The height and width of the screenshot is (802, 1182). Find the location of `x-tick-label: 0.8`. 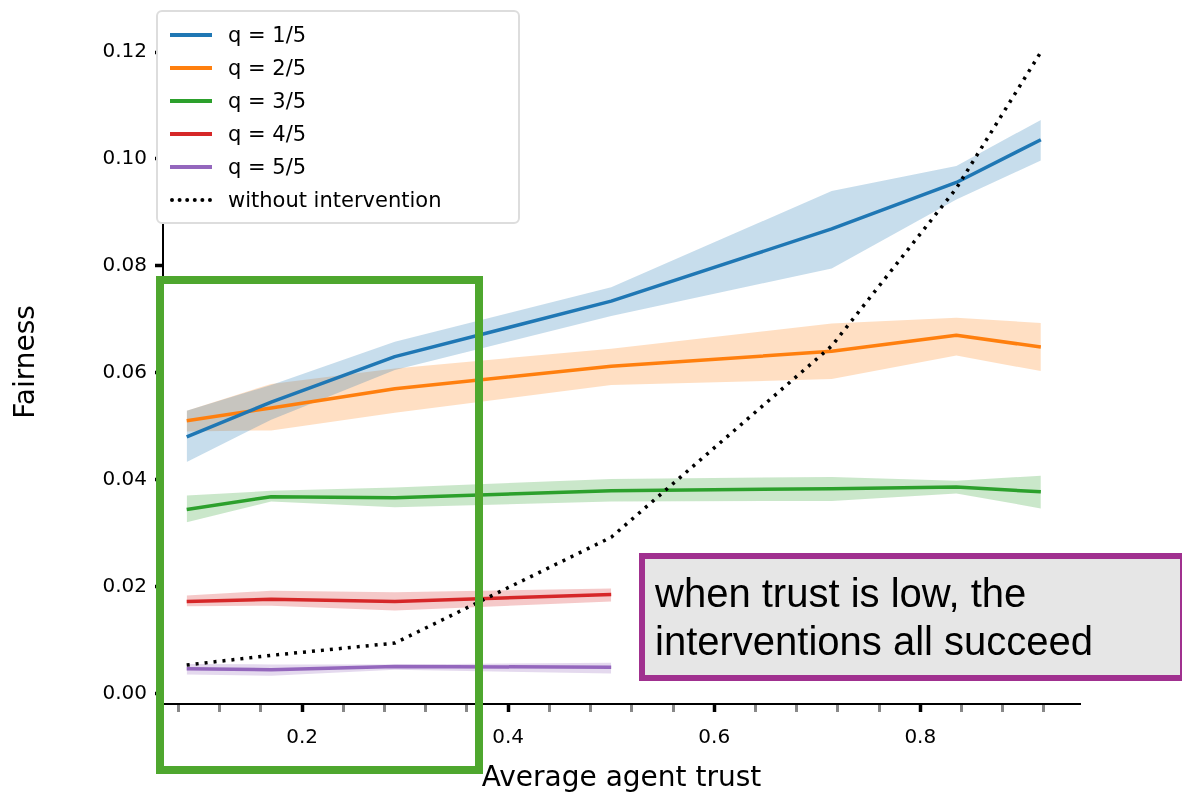

x-tick-label: 0.8 is located at coordinates (920, 736).